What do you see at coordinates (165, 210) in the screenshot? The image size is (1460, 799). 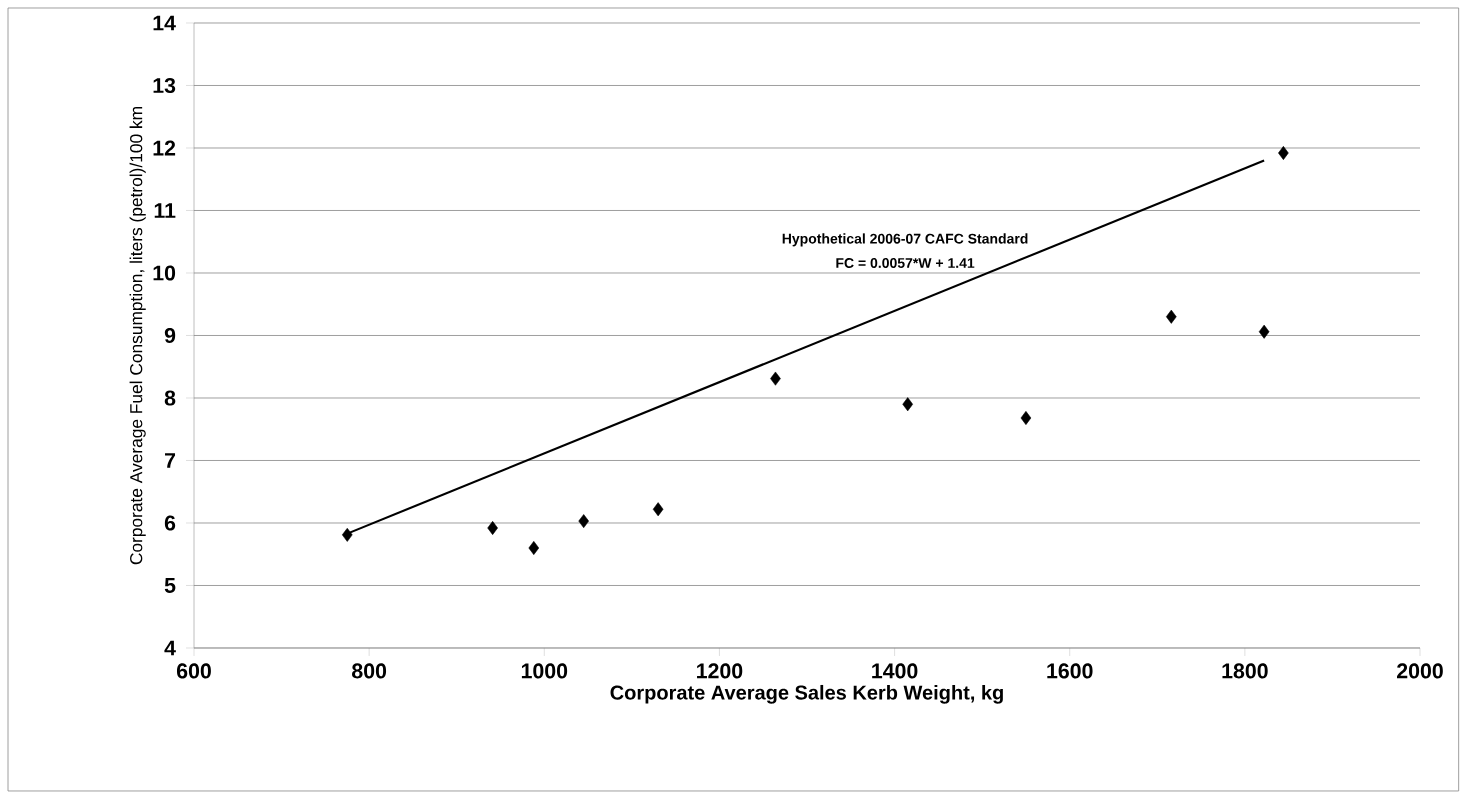 I see `y-tick-label: 11` at bounding box center [165, 210].